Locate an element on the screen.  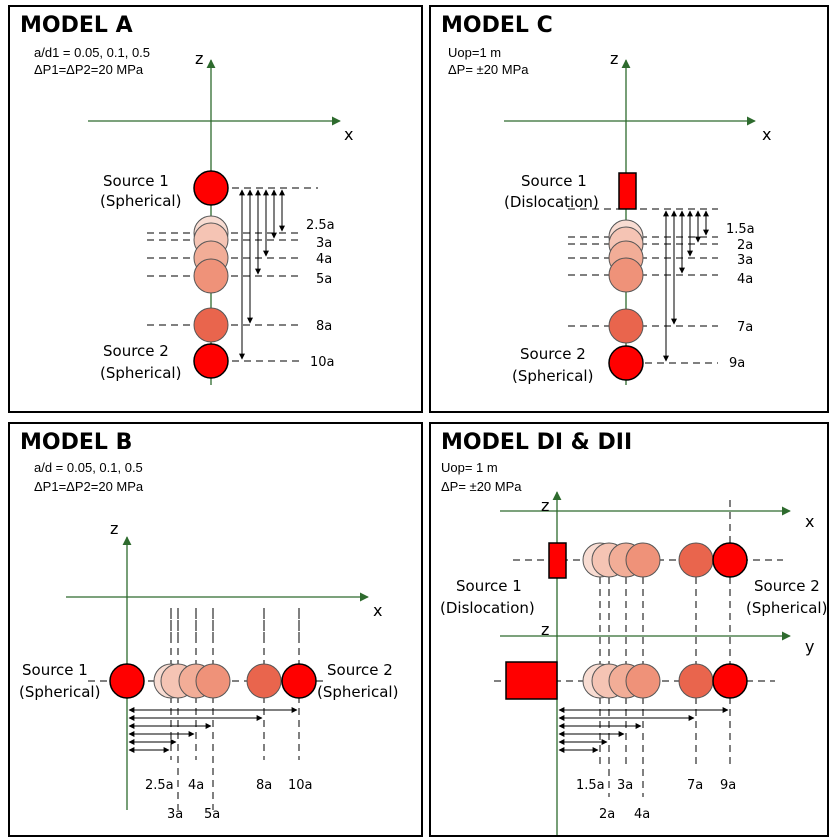
z-axis-upper-label: z is located at coordinates (545, 505).